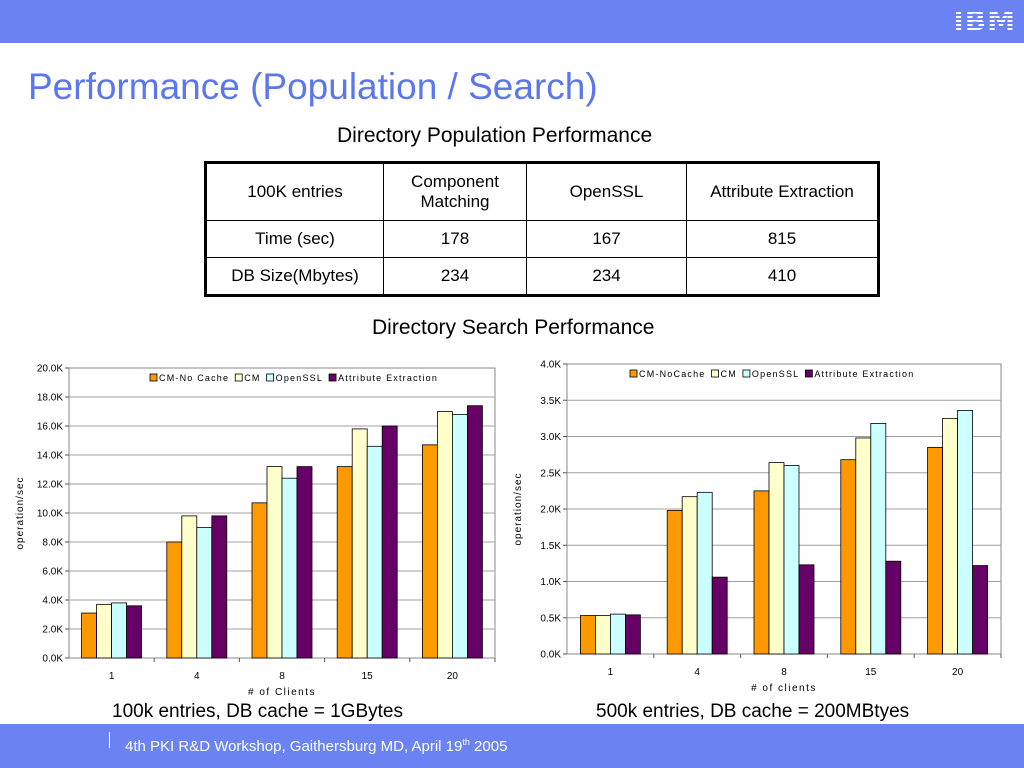 The width and height of the screenshot is (1024, 768). Describe the element at coordinates (782, 239) in the screenshot. I see `table-cell: 815` at that location.